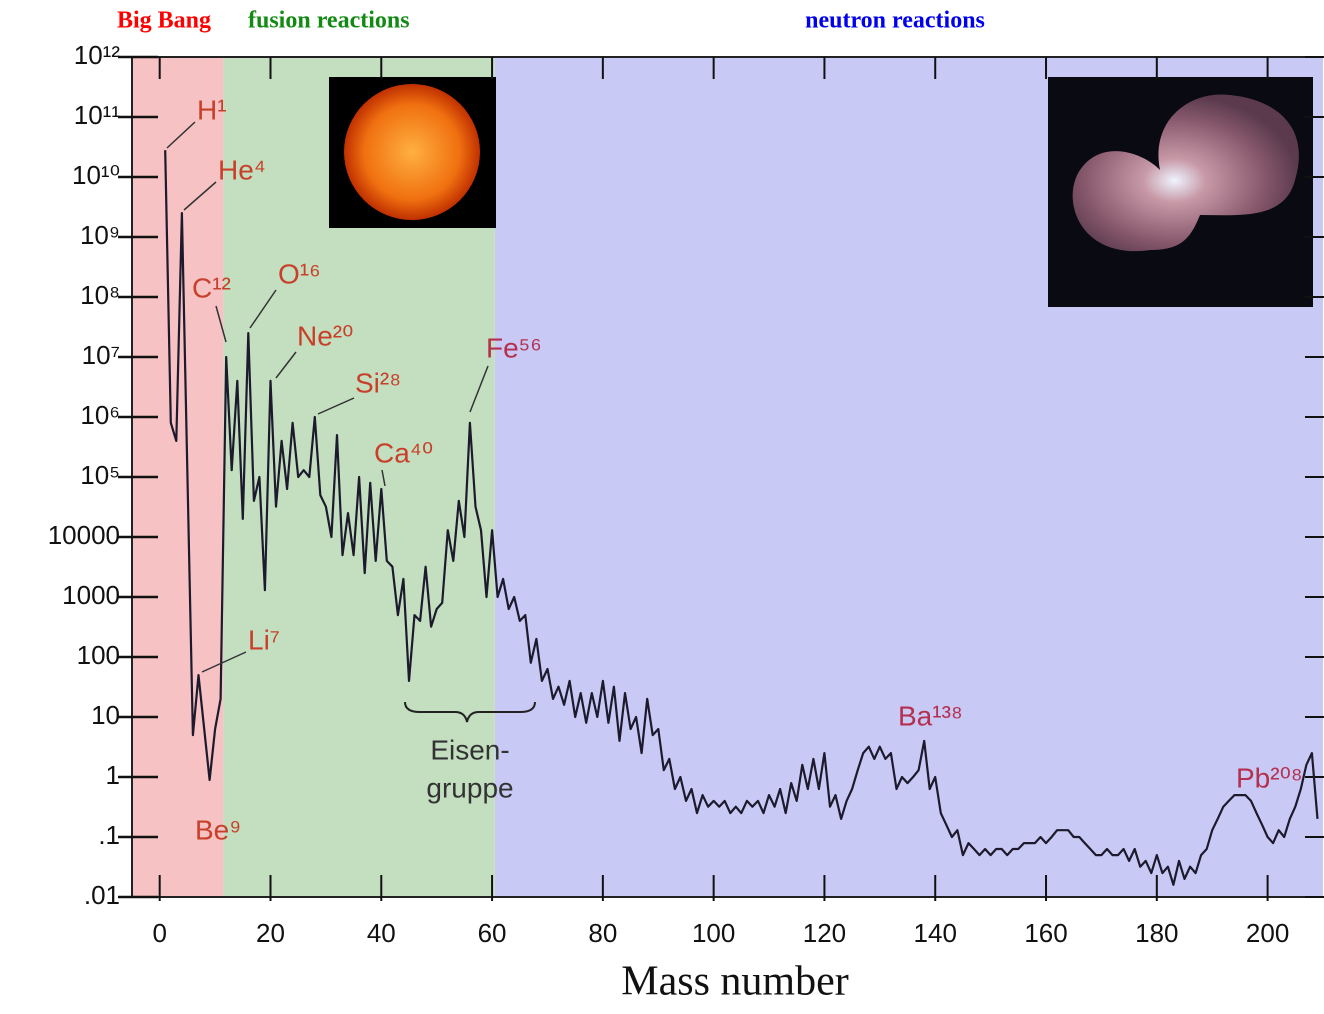 The height and width of the screenshot is (1014, 1324). Describe the element at coordinates (1185, 173) in the screenshot. I see `nebula-shape` at that location.